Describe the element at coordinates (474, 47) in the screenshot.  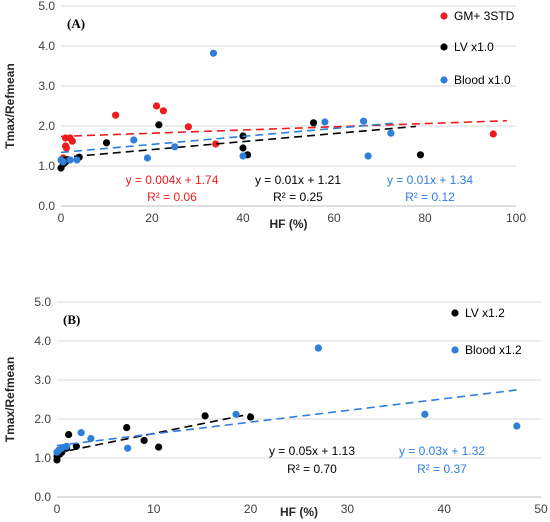
I see `legend-label: LV x1.0` at that location.